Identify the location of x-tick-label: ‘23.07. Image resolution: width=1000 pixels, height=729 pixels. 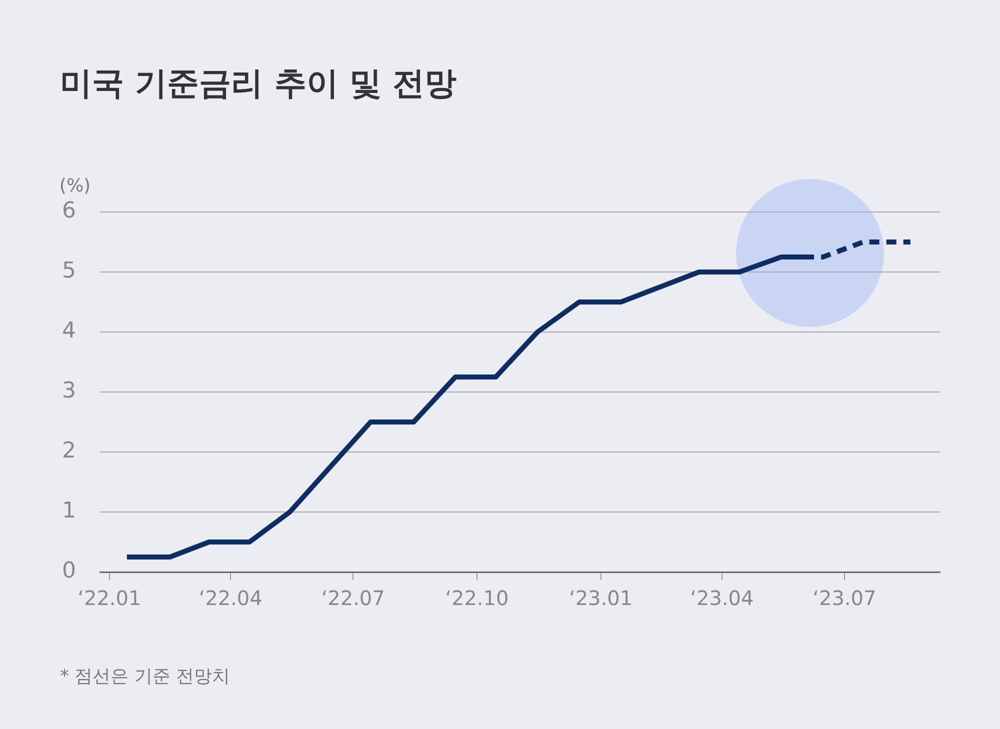
(844, 598).